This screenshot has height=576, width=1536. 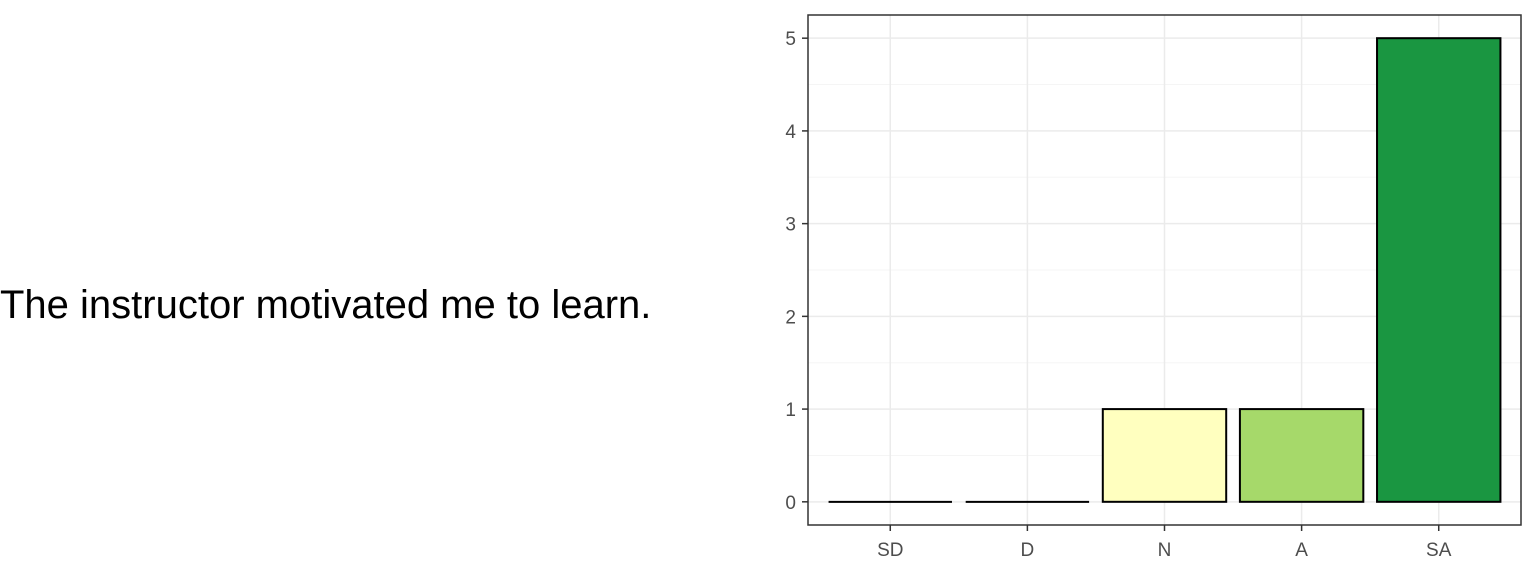 What do you see at coordinates (1028, 550) in the screenshot?
I see `x-tick-label: D` at bounding box center [1028, 550].